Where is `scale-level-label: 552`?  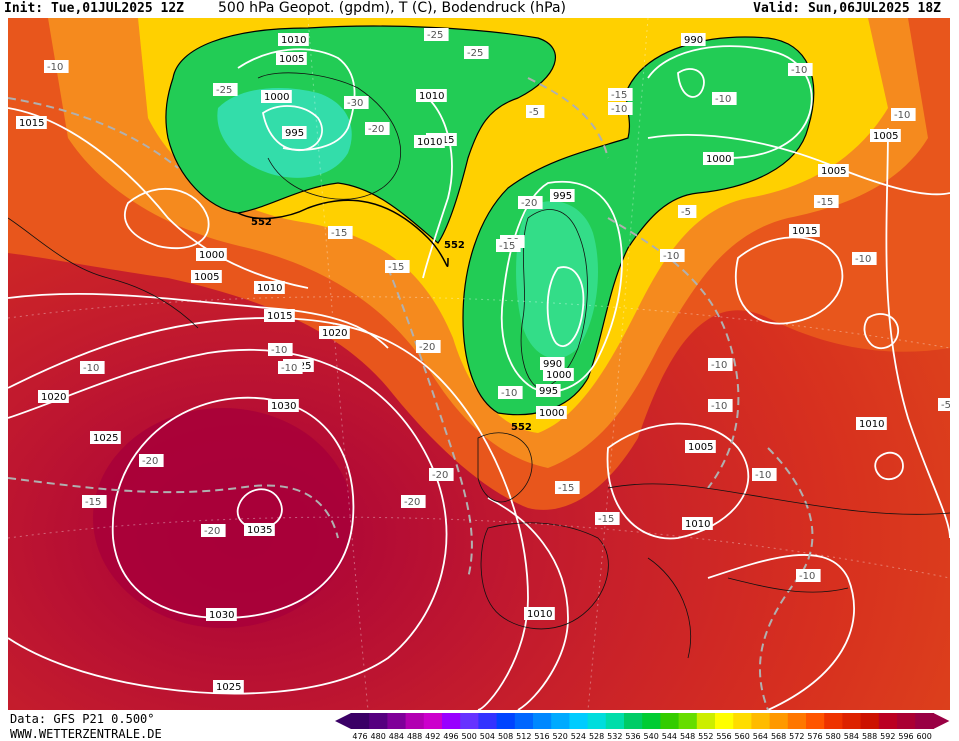
scale-level-label: 552 is located at coordinates (705, 736).